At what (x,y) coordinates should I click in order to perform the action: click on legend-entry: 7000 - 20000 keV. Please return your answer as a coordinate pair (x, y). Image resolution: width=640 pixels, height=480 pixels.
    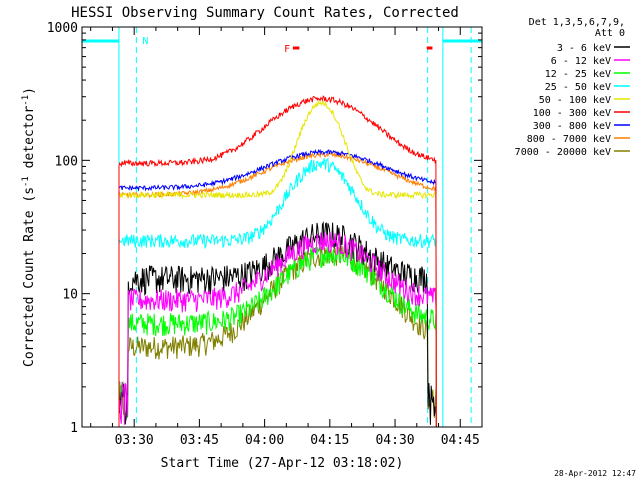
    Looking at the image, I should click on (563, 152).